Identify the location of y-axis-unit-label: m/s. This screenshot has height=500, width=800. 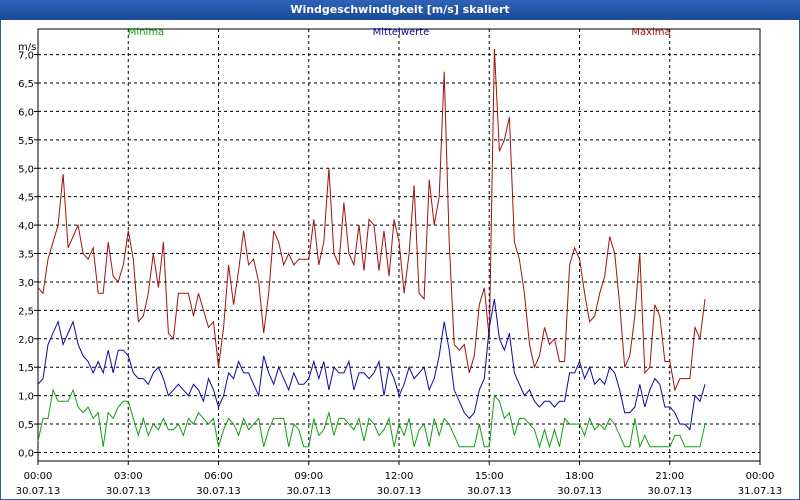
(27, 47).